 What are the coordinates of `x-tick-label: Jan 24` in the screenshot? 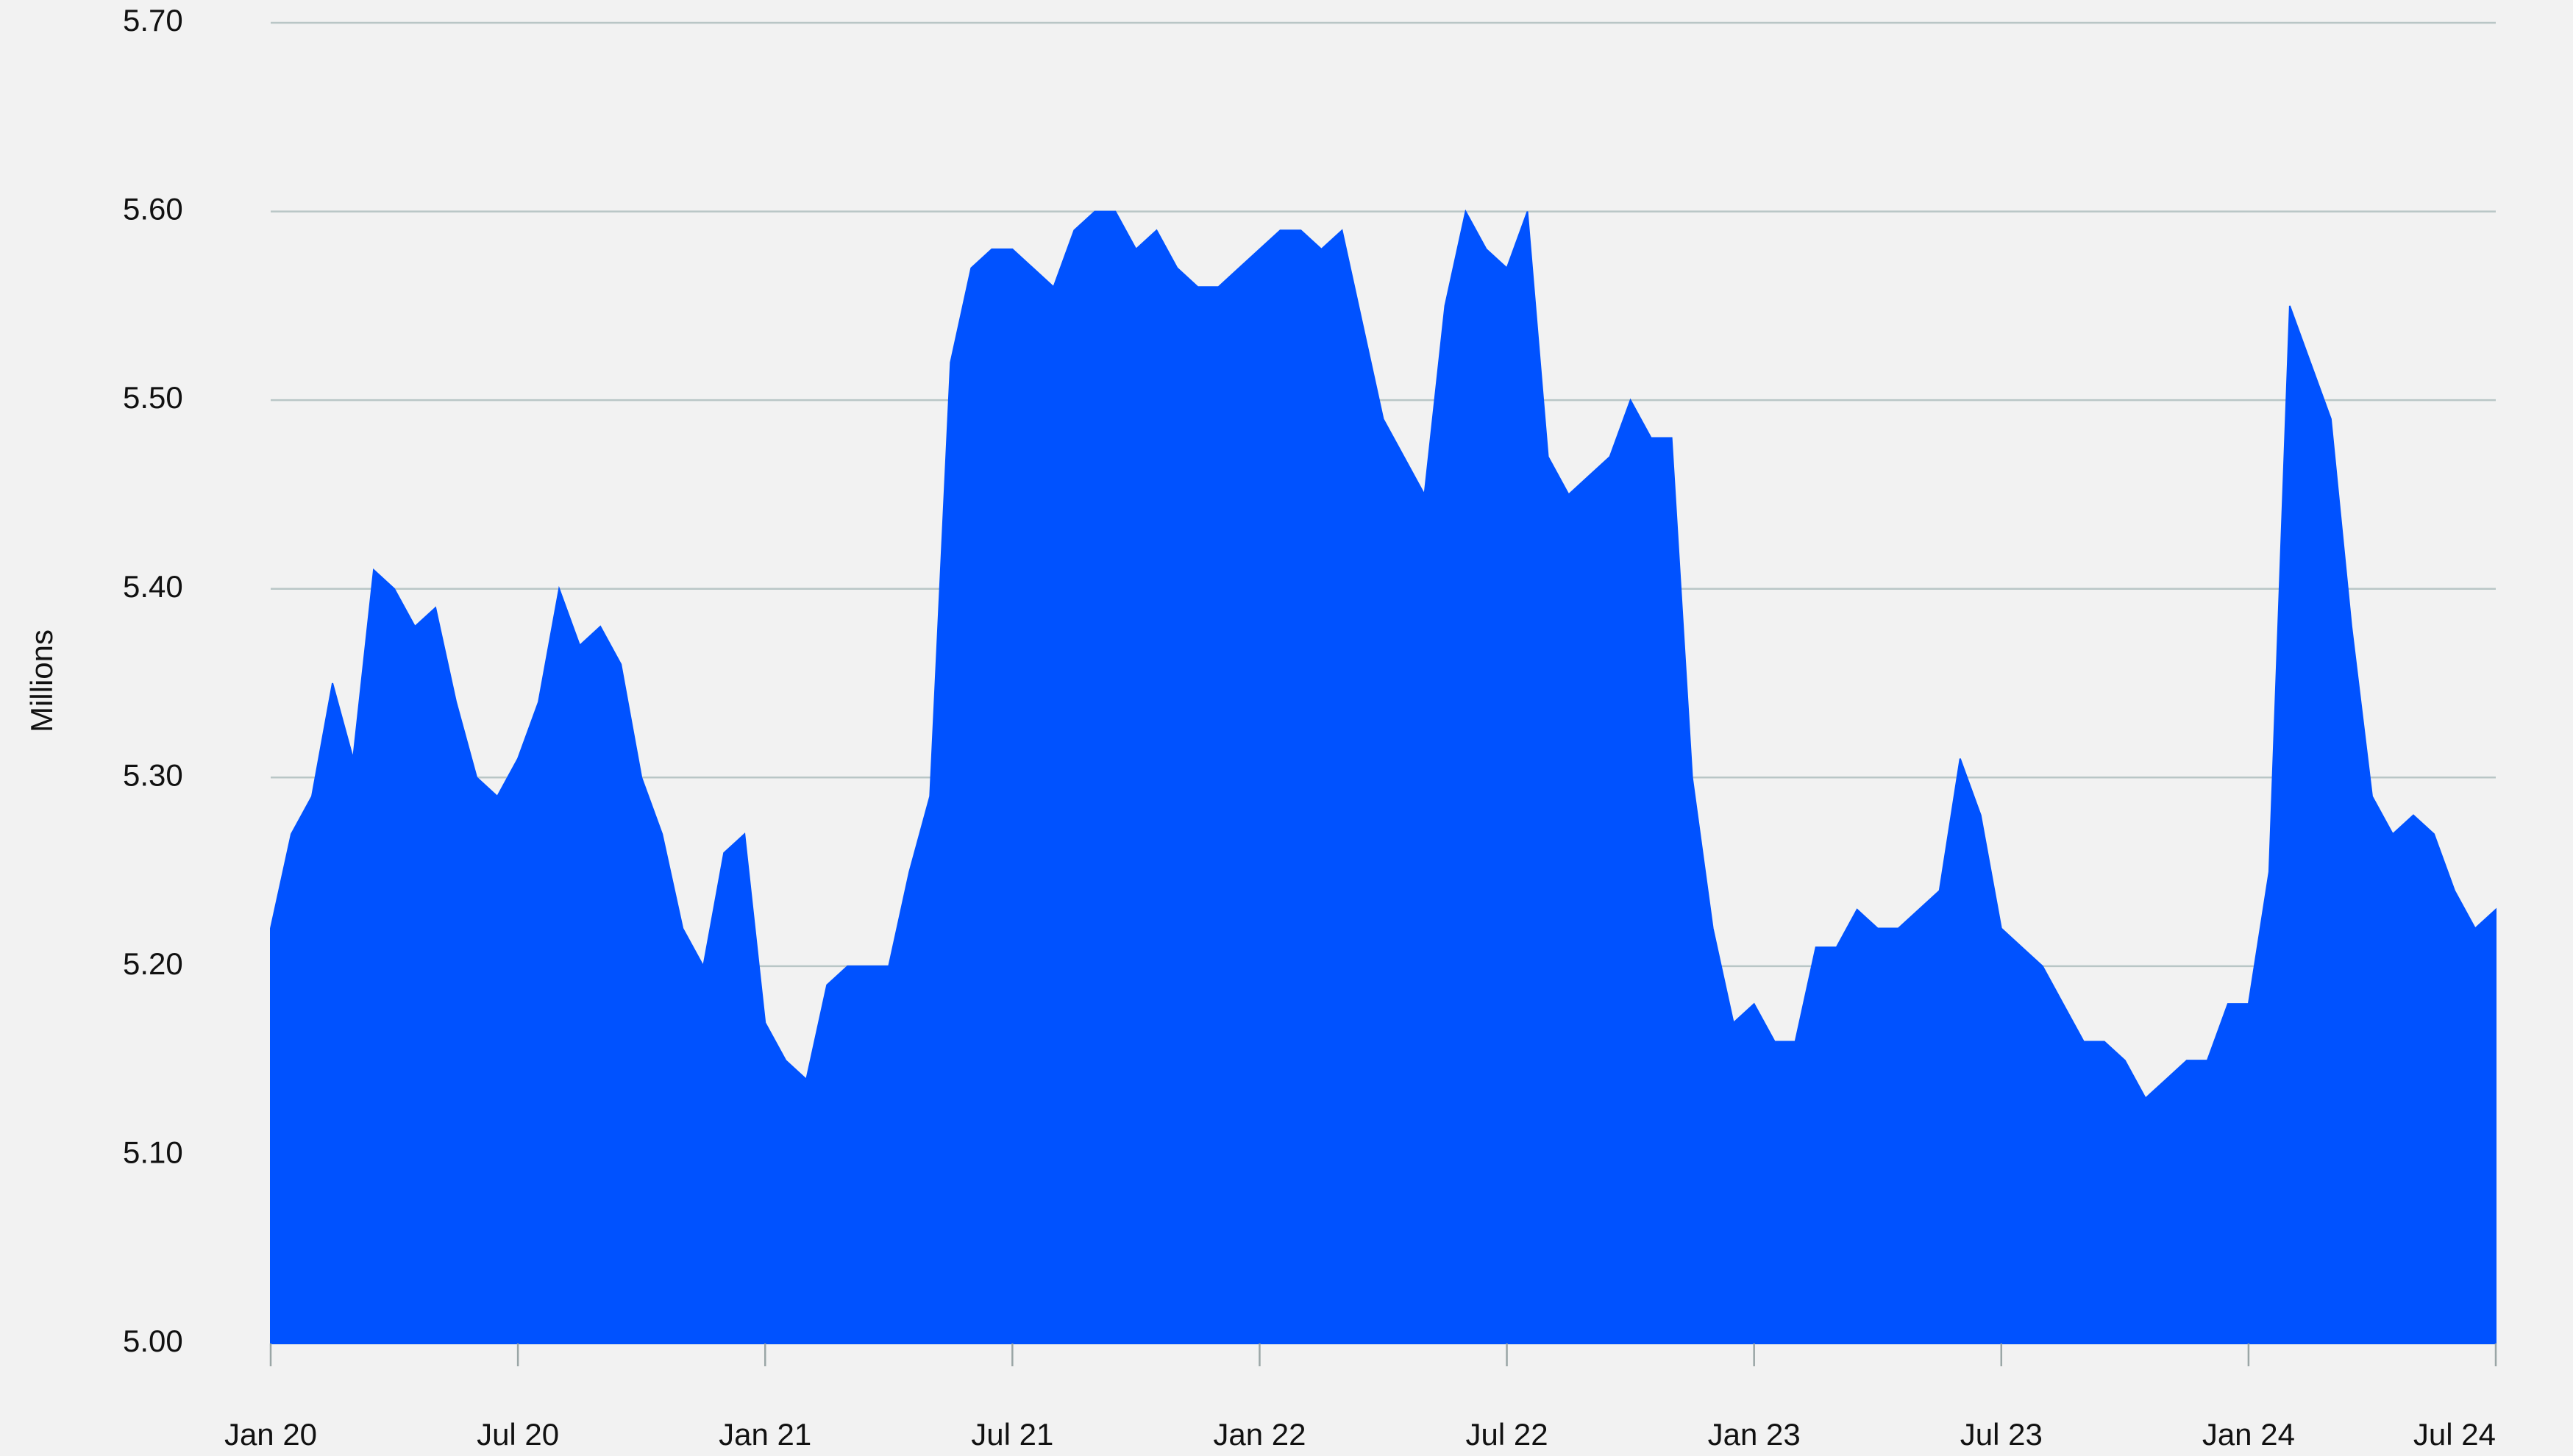 It's located at (2248, 1434).